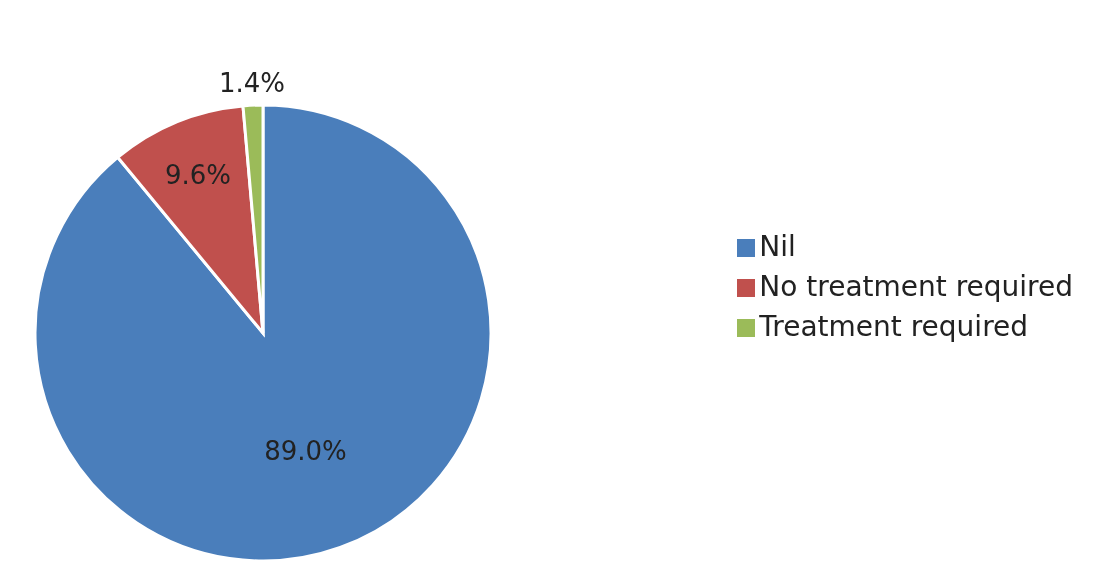 This screenshot has width=1101, height=573. What do you see at coordinates (198, 174) in the screenshot?
I see `data-label: 9.6%` at bounding box center [198, 174].